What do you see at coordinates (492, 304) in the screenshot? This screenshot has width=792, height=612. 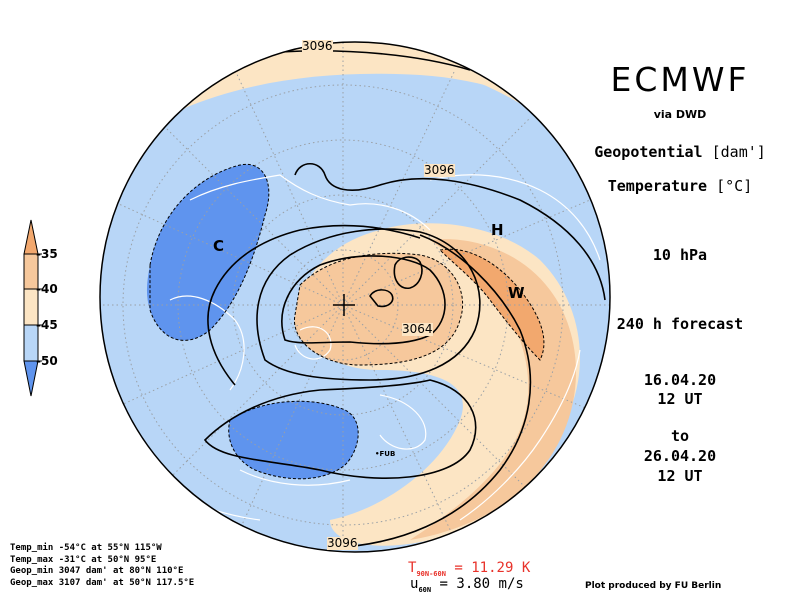 I see `warm-max-region` at bounding box center [492, 304].